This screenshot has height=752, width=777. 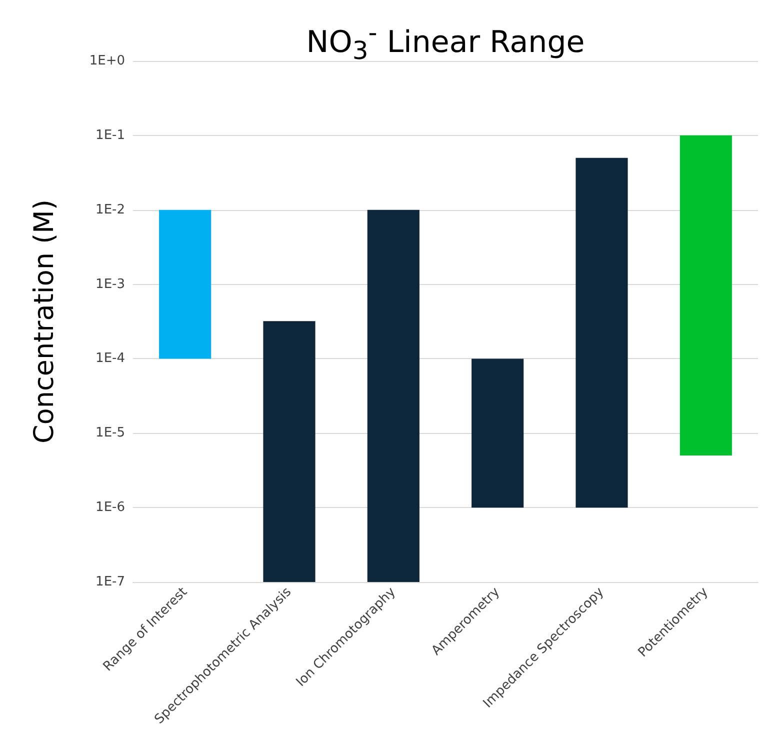 What do you see at coordinates (110, 358) in the screenshot?
I see `y-tick-label: 1E-4` at bounding box center [110, 358].